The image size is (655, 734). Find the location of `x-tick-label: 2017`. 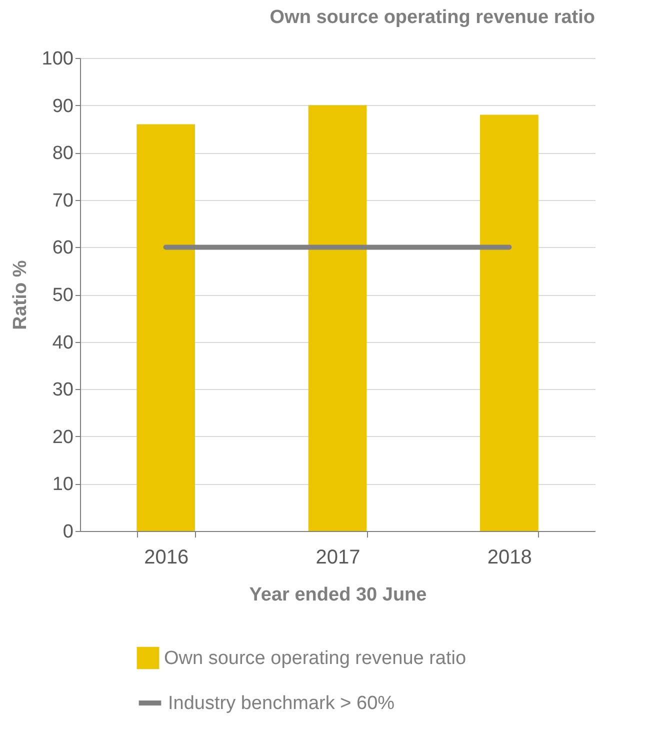

x-tick-label: 2017 is located at coordinates (338, 557).